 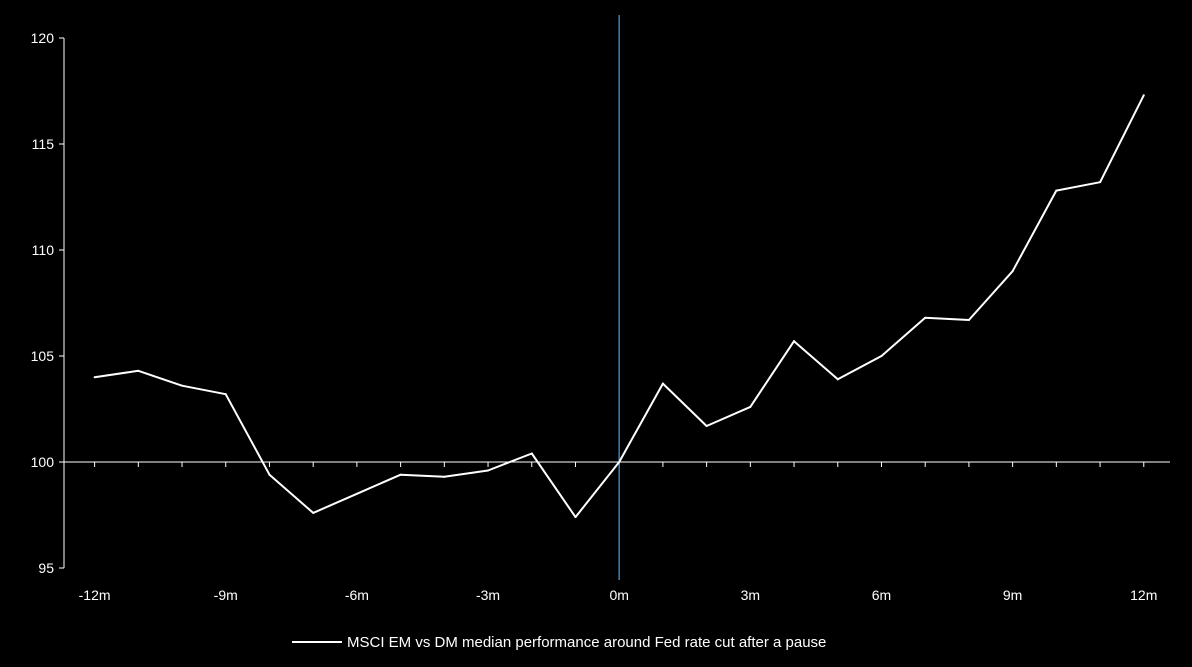 I want to click on y-tick-label: 100, so click(x=43, y=462).